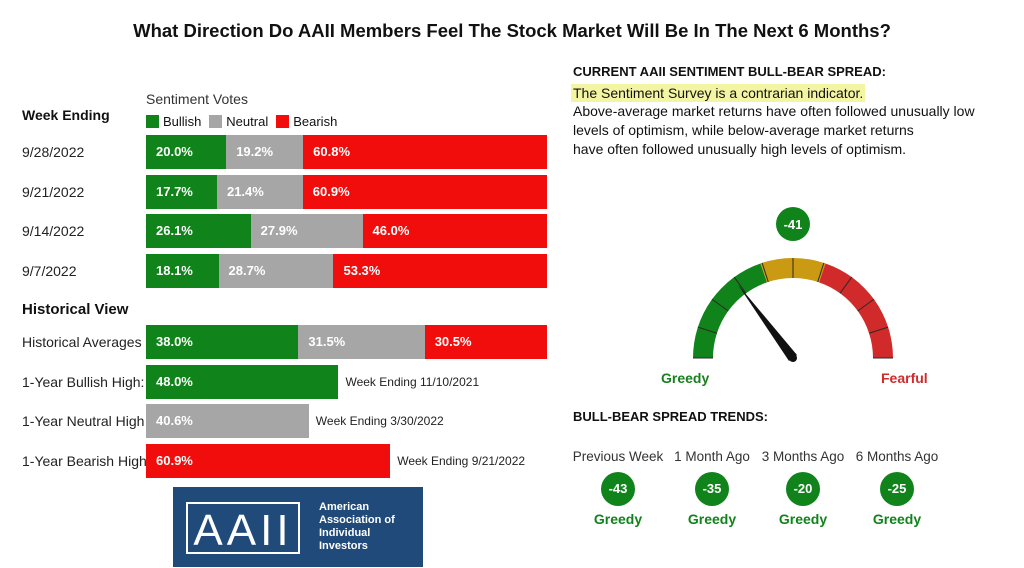 The height and width of the screenshot is (568, 1024). I want to click on trends-heading: BULL-BEAR SPREAD TRENDS:, so click(670, 416).